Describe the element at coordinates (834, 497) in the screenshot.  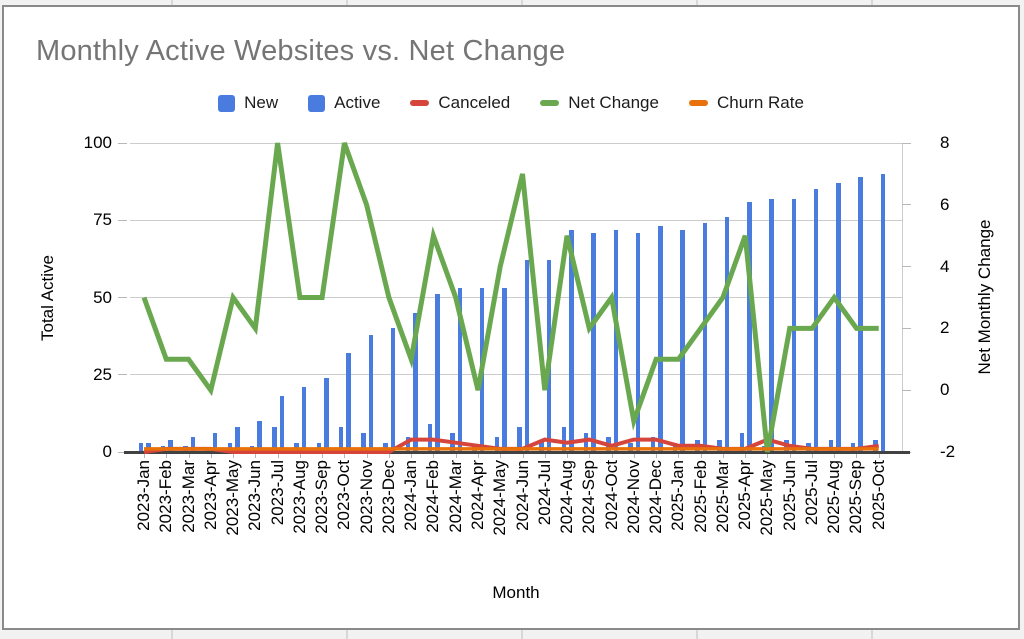
I see `x-axis-tick-label: 2025-Aug` at that location.